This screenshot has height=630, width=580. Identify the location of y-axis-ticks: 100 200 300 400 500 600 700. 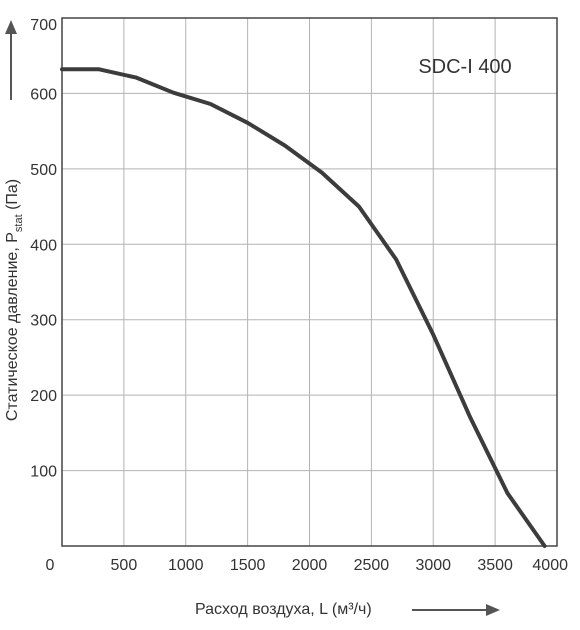
(43, 249).